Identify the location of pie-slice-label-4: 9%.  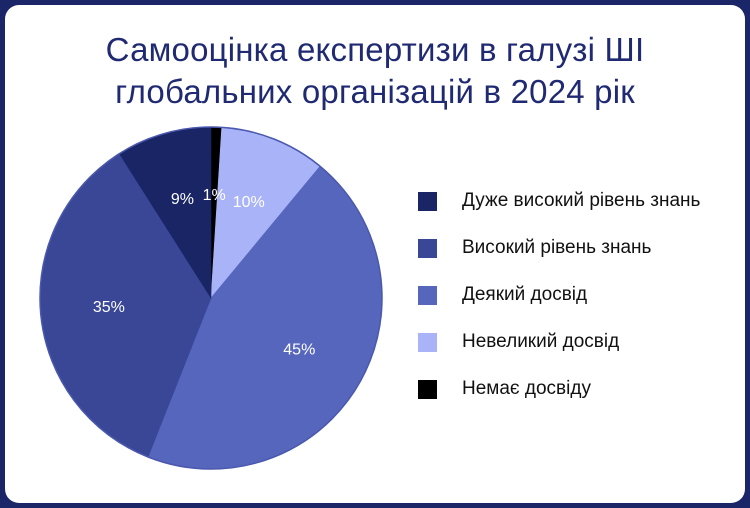
(182, 199).